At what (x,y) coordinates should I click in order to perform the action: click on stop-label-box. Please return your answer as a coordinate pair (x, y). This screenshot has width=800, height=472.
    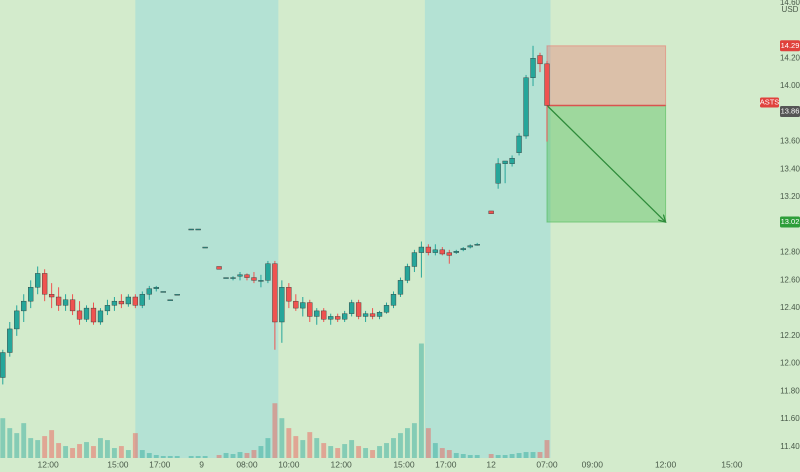
    Looking at the image, I should click on (790, 46).